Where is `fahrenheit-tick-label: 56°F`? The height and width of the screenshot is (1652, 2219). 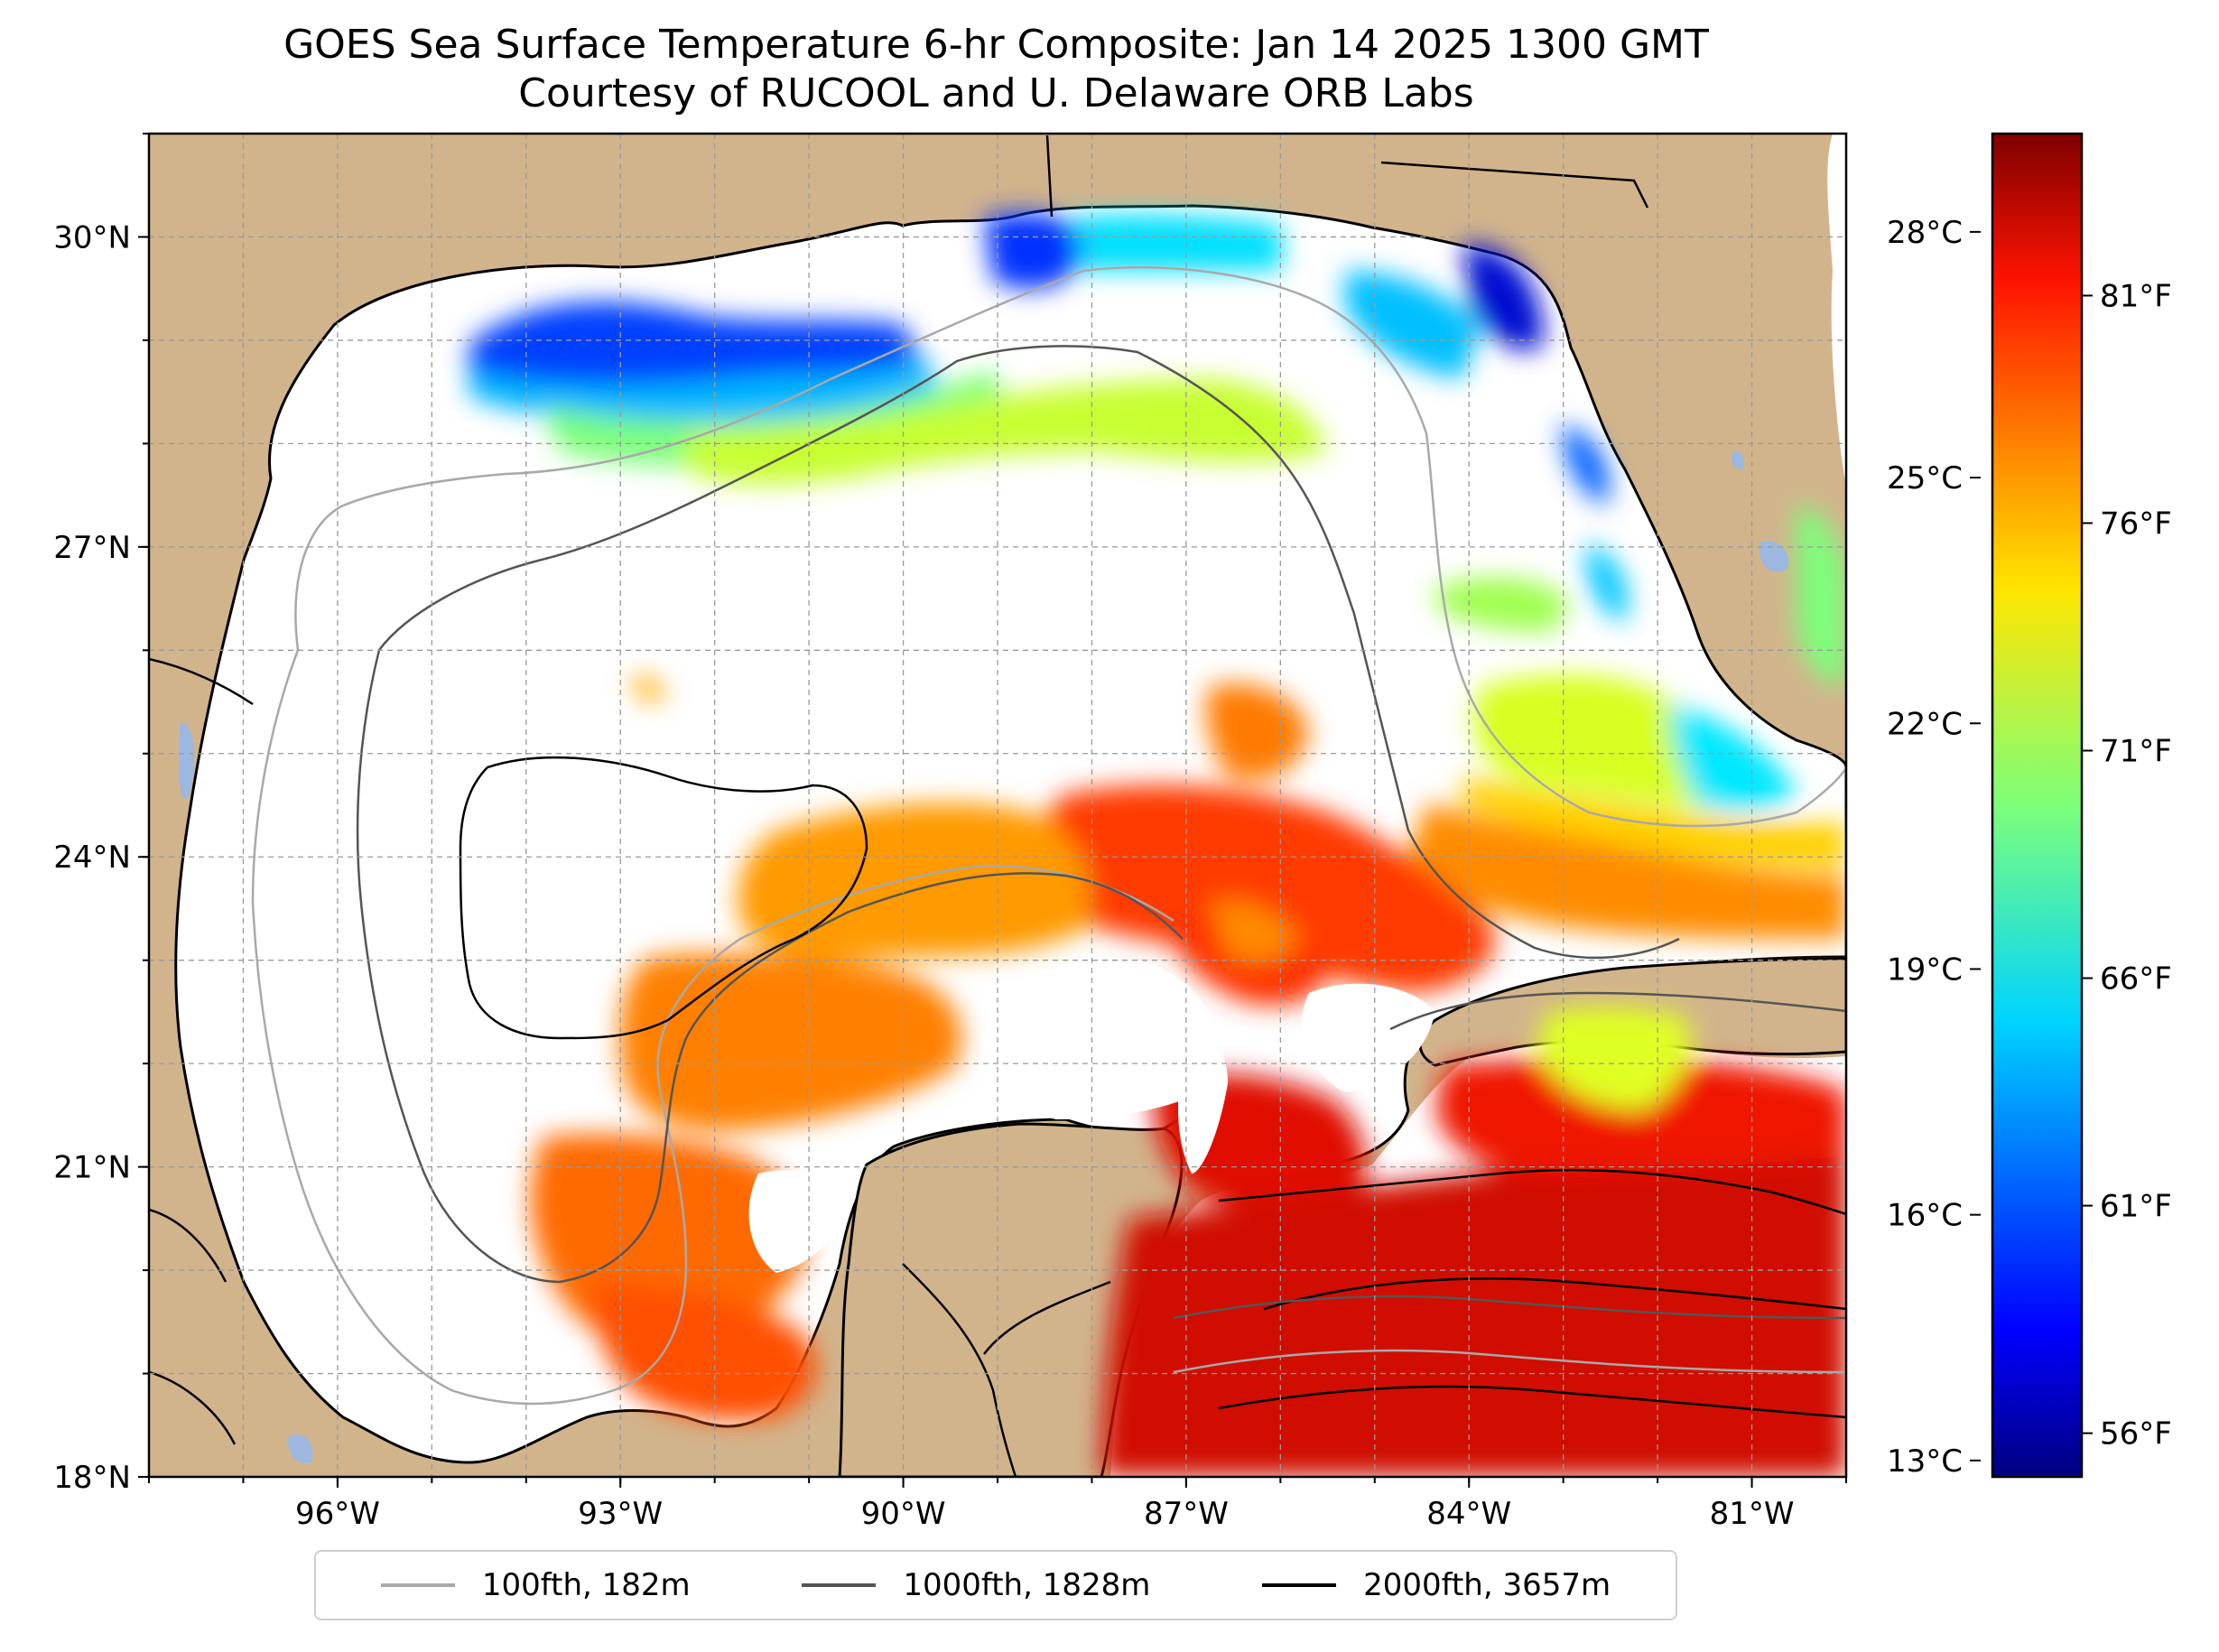 fahrenheit-tick-label: 56°F is located at coordinates (2136, 1434).